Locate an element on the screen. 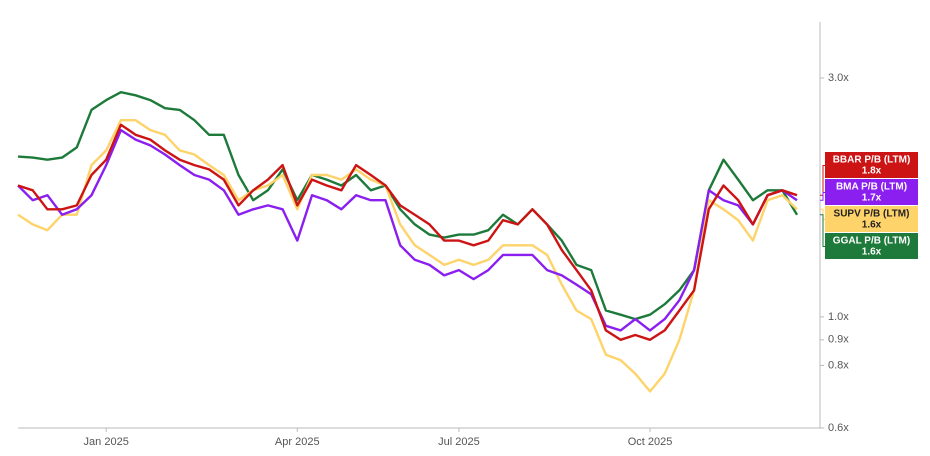  y-tick-label: 0.8x is located at coordinates (838, 365).